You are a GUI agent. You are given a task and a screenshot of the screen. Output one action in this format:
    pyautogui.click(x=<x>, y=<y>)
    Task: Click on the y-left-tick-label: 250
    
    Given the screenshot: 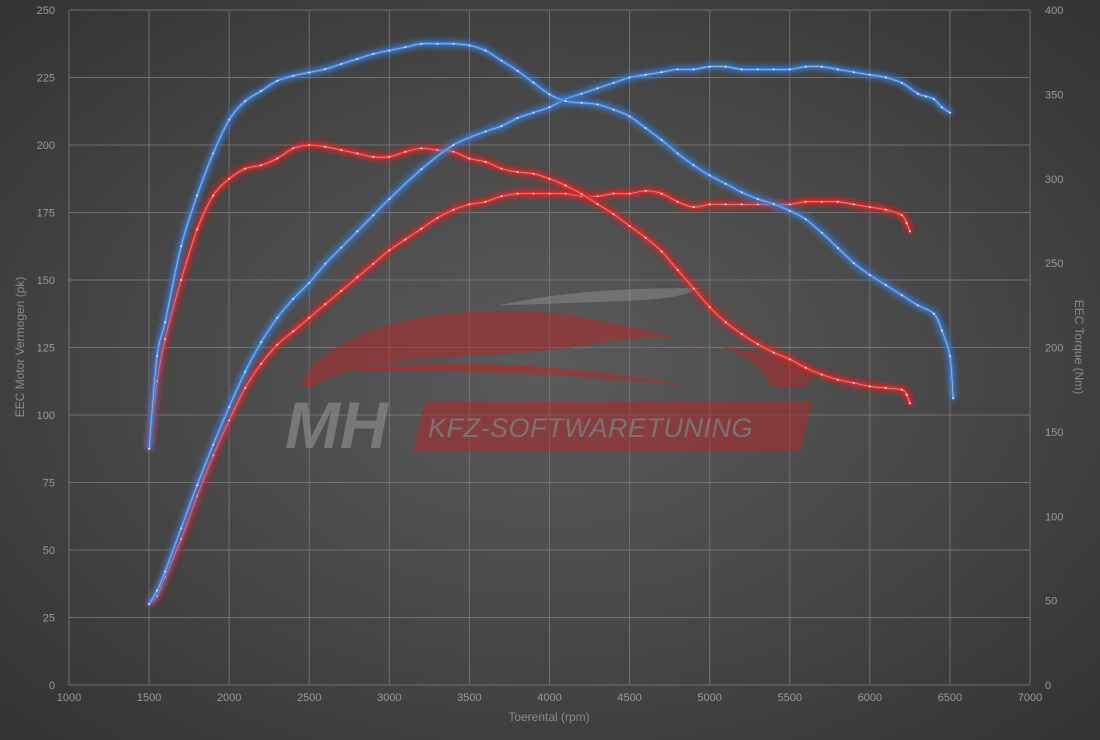 What is the action you would take?
    pyautogui.click(x=46, y=11)
    